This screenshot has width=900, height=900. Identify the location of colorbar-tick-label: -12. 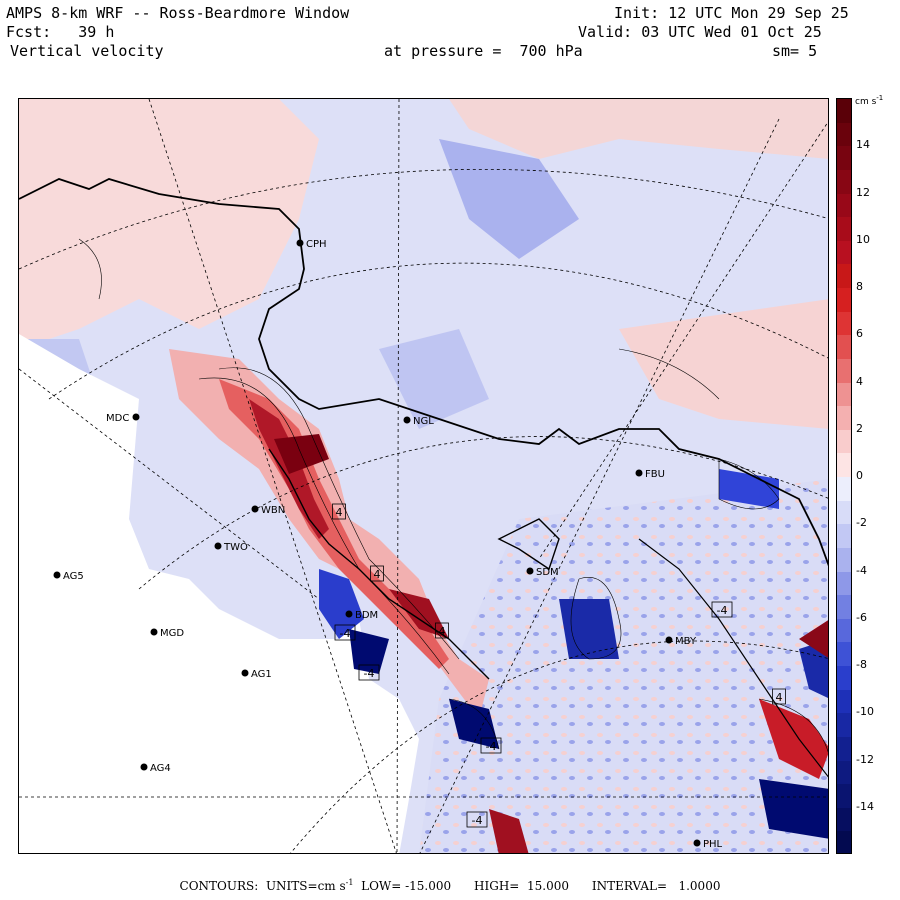
(865, 759).